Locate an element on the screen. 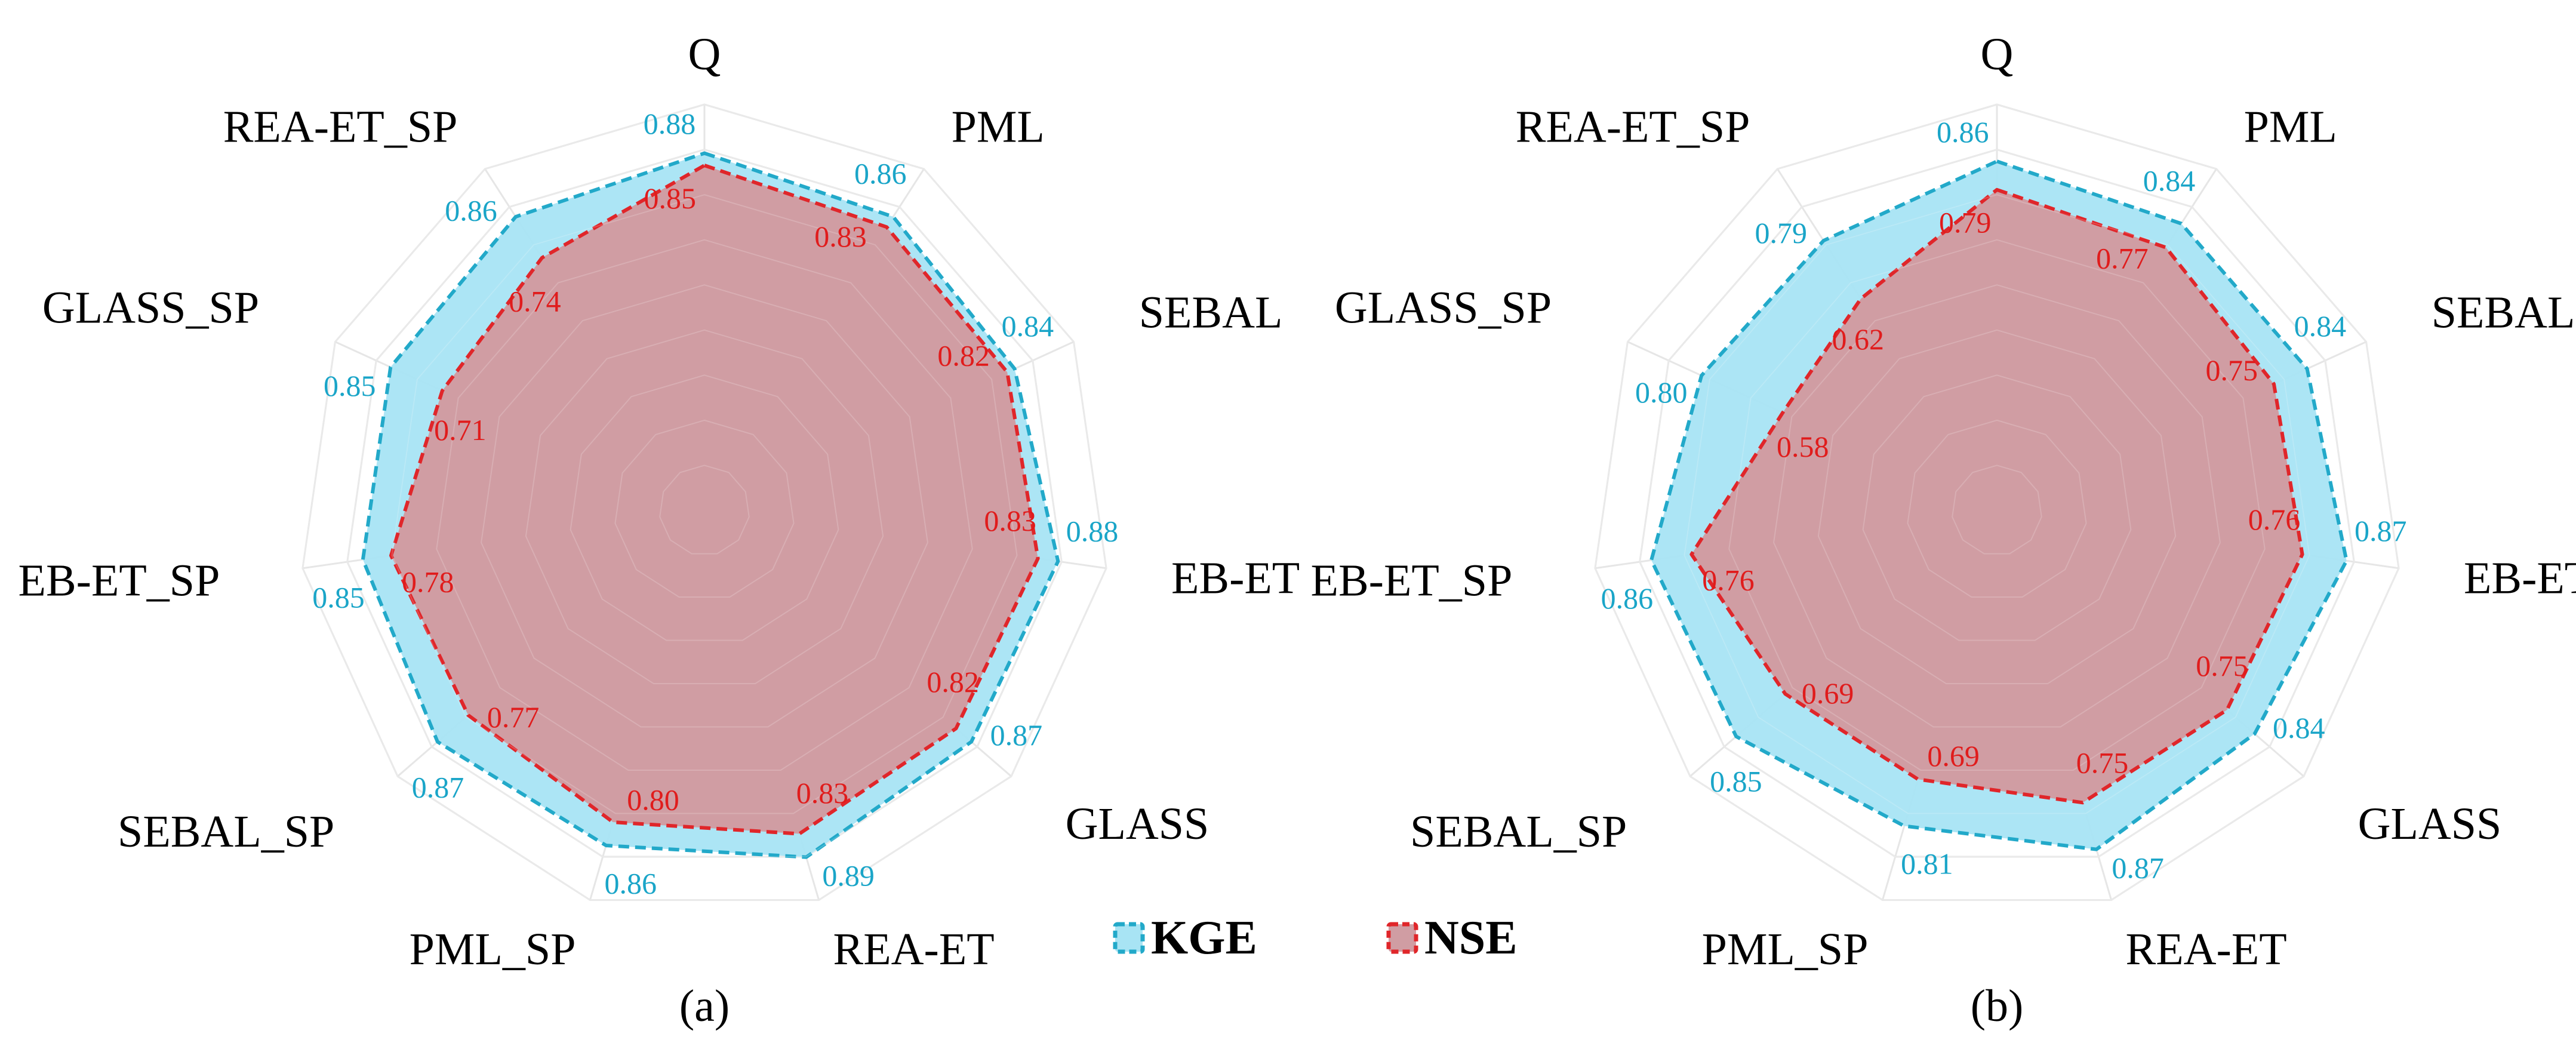 The height and width of the screenshot is (1049, 2576). data-label-nse-pml-sp: 0.80 is located at coordinates (653, 799).